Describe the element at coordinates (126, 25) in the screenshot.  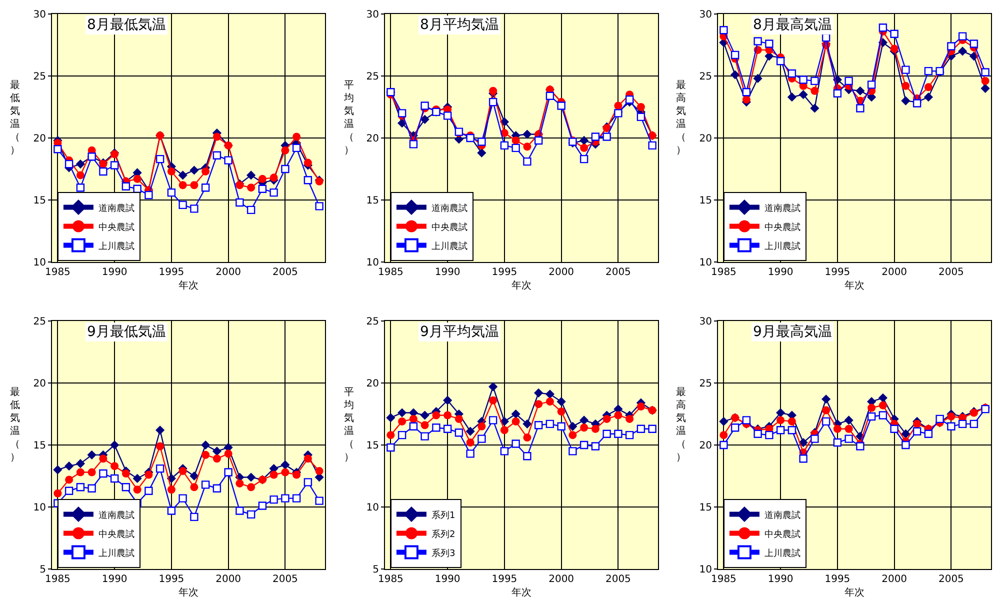
I see `chart-title: 8月最低気温` at that location.